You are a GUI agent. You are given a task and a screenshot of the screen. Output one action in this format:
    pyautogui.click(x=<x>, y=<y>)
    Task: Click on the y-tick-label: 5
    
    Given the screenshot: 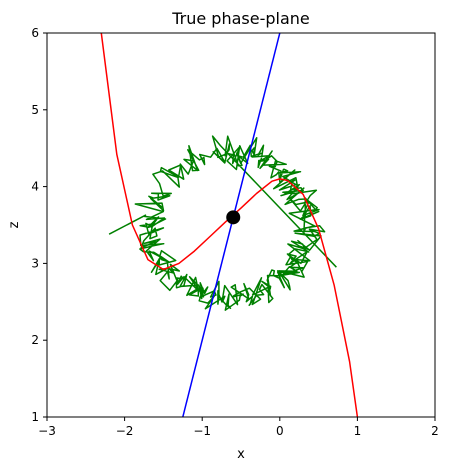 What is the action you would take?
    pyautogui.click(x=35, y=110)
    